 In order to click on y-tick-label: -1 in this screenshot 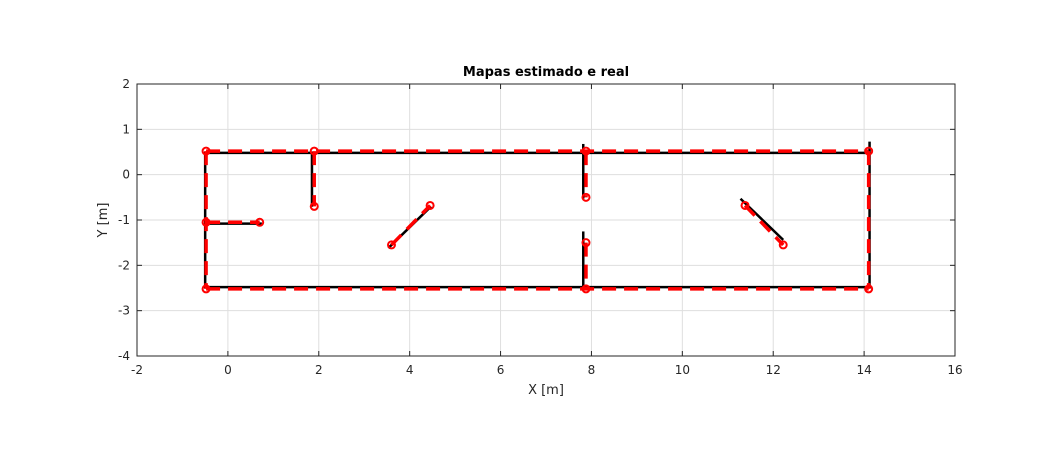, I will do `click(124, 220)`.